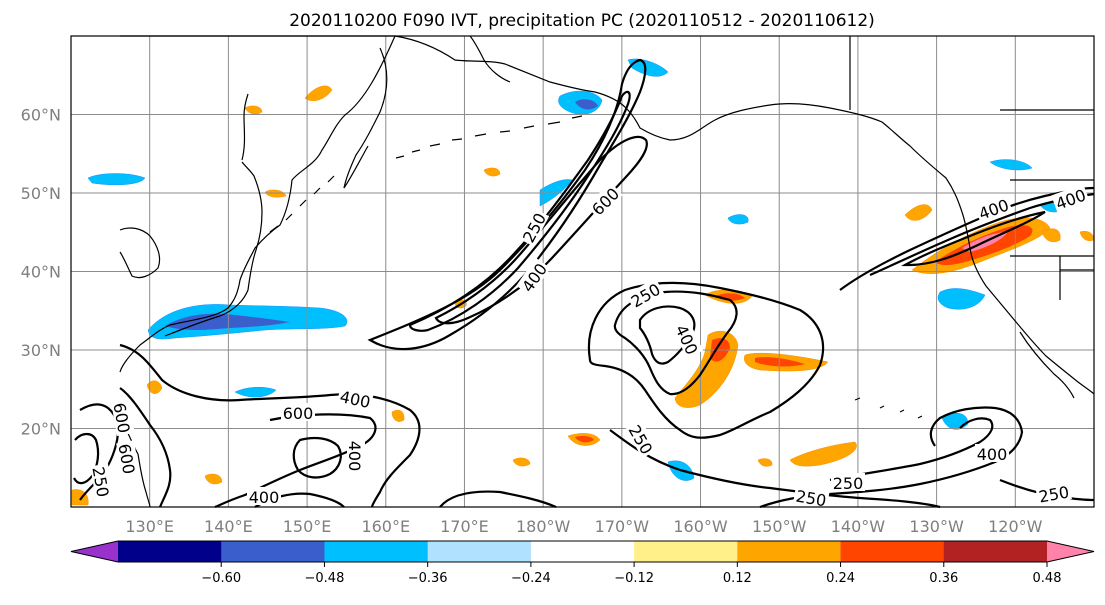 This screenshot has width=1105, height=605. I want to click on coastline-kamchatka, so click(365, 118).